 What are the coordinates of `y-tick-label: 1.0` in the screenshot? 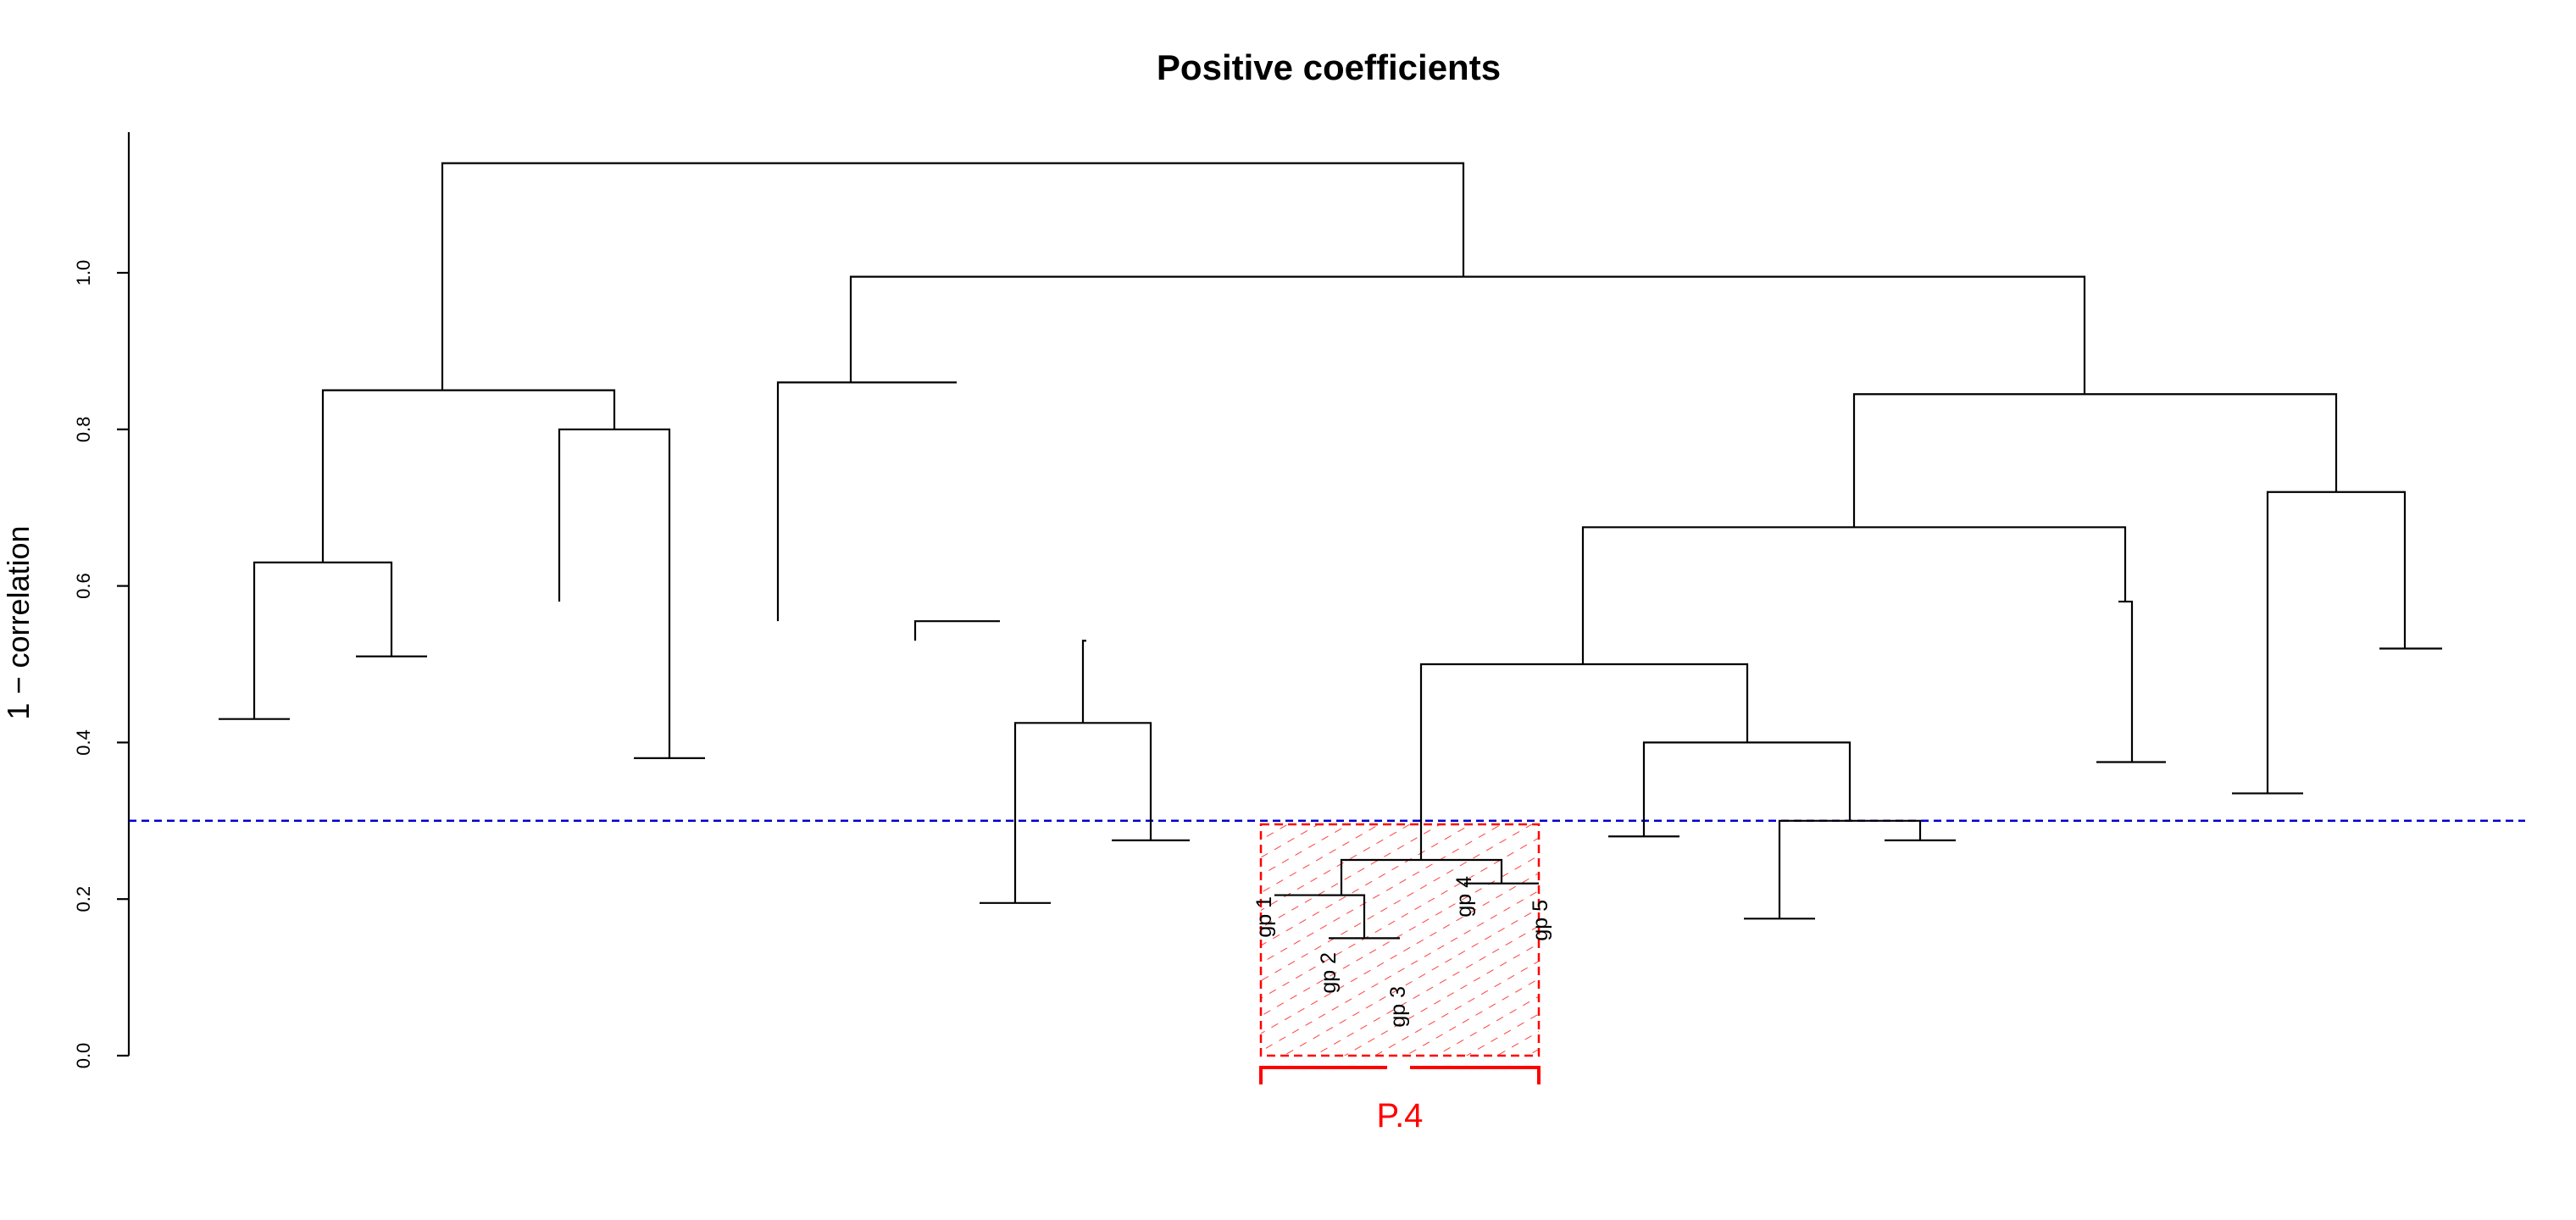 It's located at (83, 273).